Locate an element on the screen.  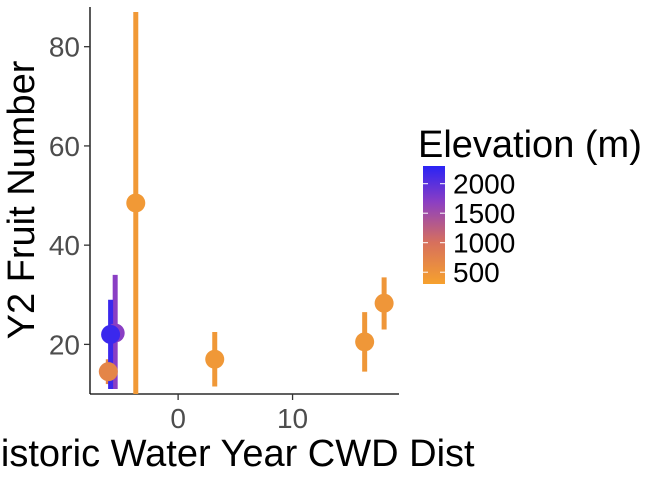
y-ticks: 20 40 60 80 is located at coordinates (69, 196).